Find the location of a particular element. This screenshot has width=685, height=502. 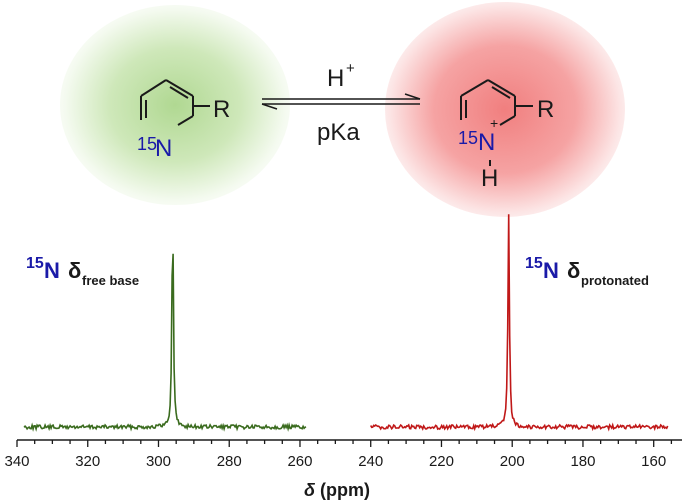

free-base-substituent: R is located at coordinates (221, 109).